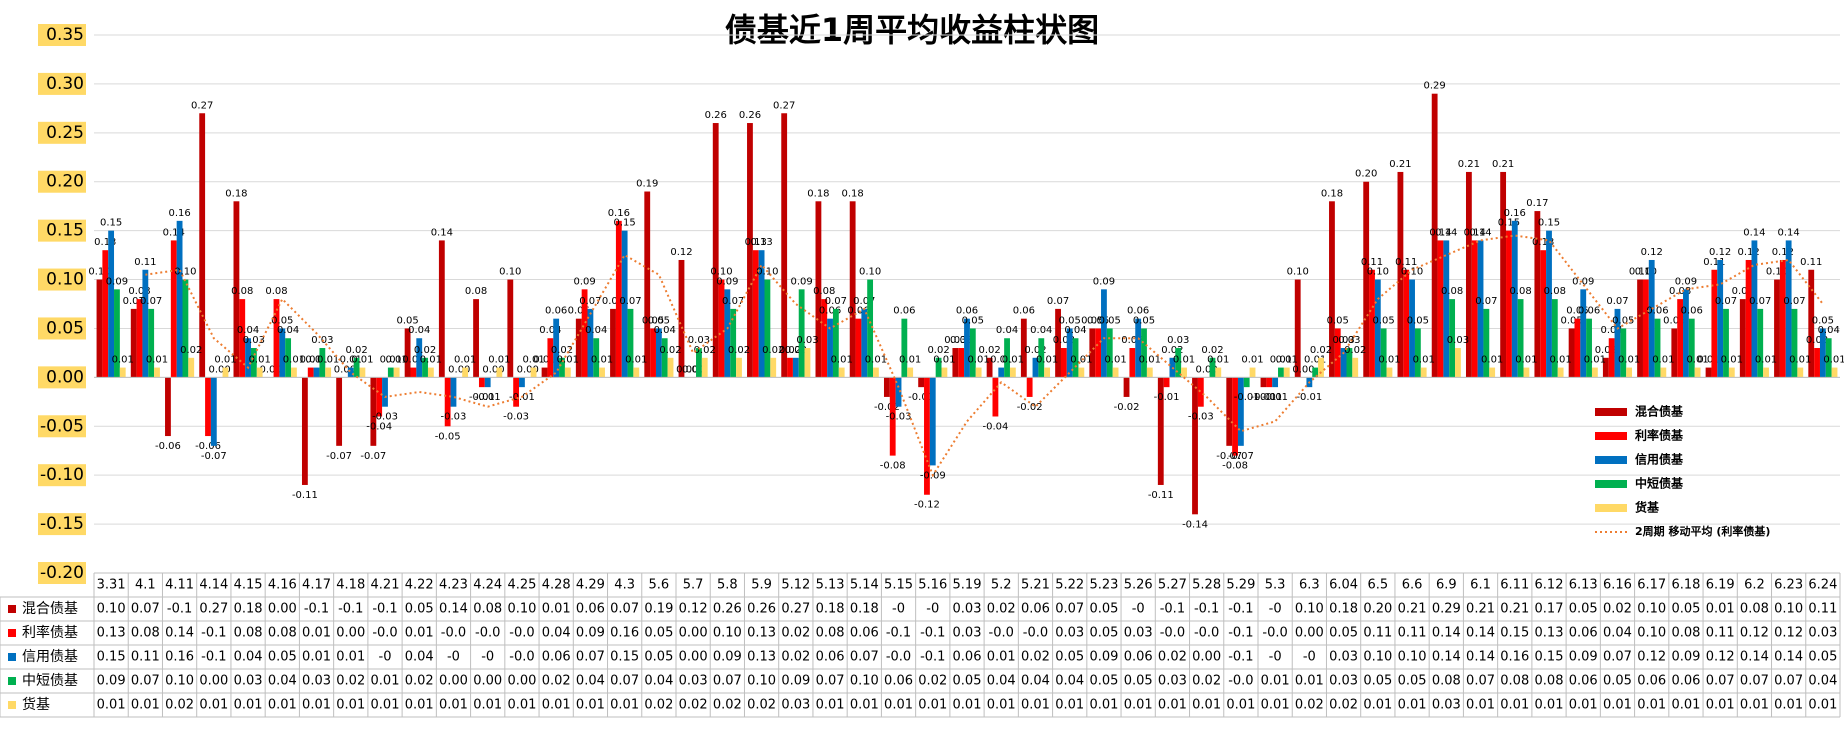 The height and width of the screenshot is (735, 1844). What do you see at coordinates (1195, 524) in the screenshot?
I see `data-label: -0.14` at bounding box center [1195, 524].